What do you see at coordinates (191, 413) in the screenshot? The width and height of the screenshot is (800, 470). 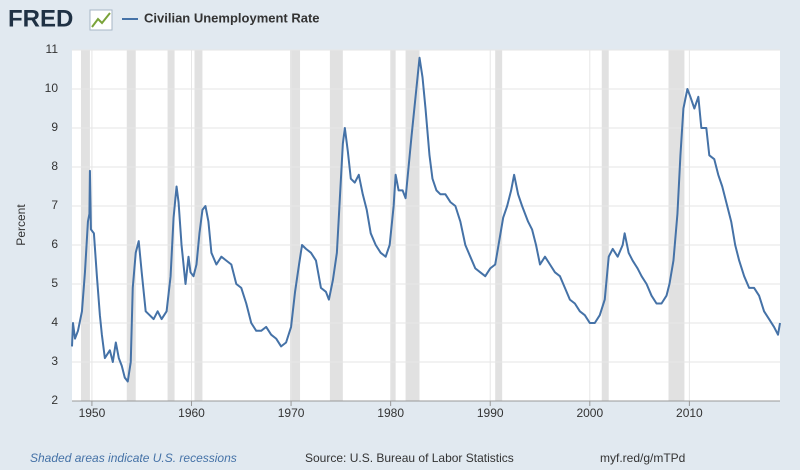 I see `x-tick-label: 1960` at bounding box center [191, 413].